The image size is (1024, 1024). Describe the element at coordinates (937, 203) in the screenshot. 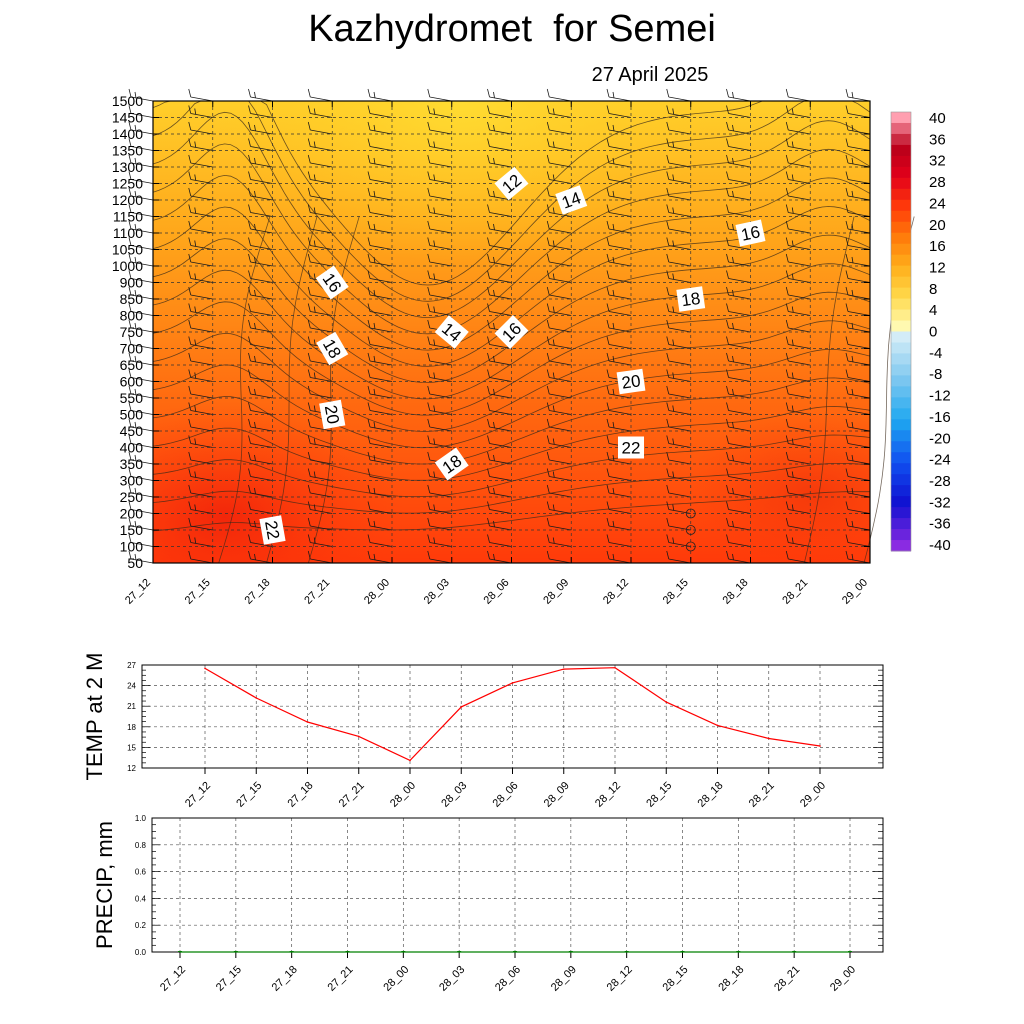

I see `colorbar-label: 24` at that location.